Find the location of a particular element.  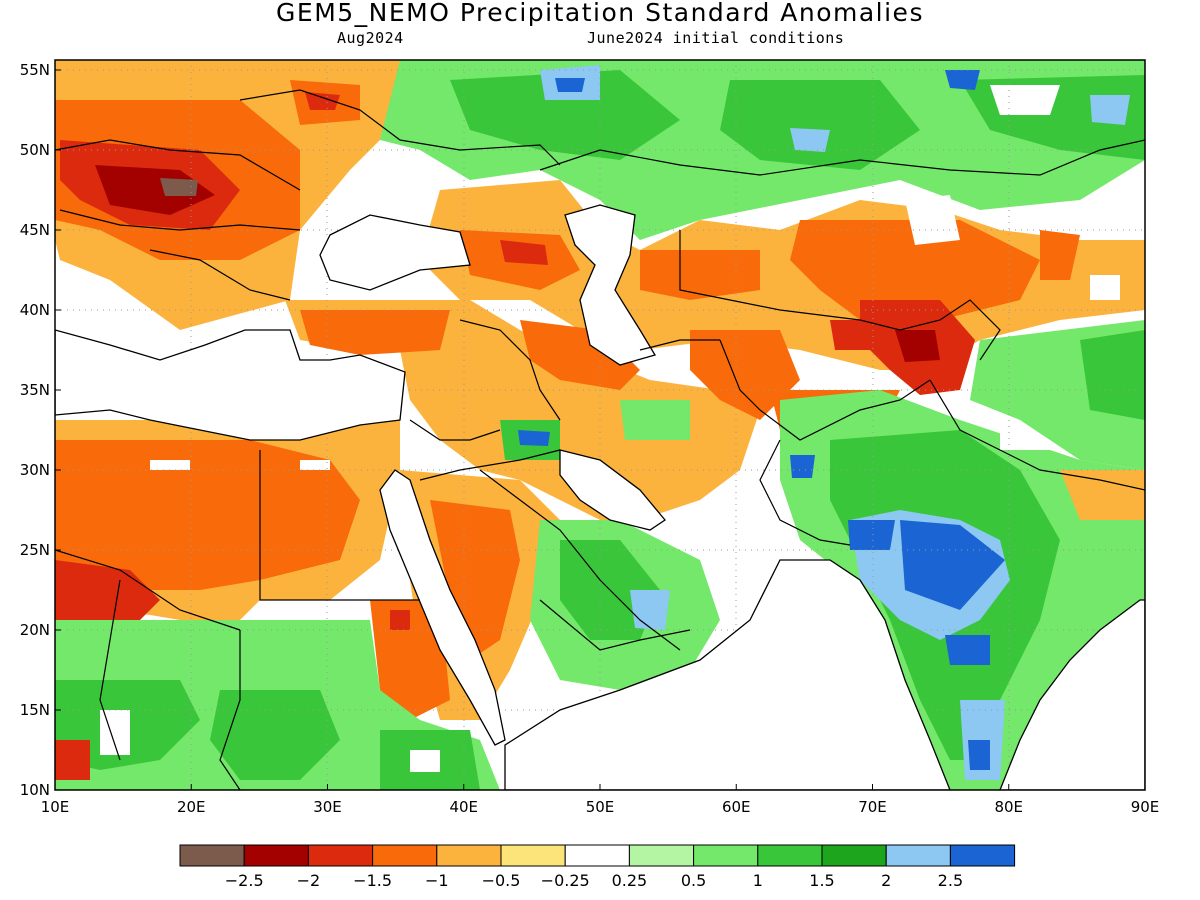

lon-tick-label: 30E is located at coordinates (327, 807).